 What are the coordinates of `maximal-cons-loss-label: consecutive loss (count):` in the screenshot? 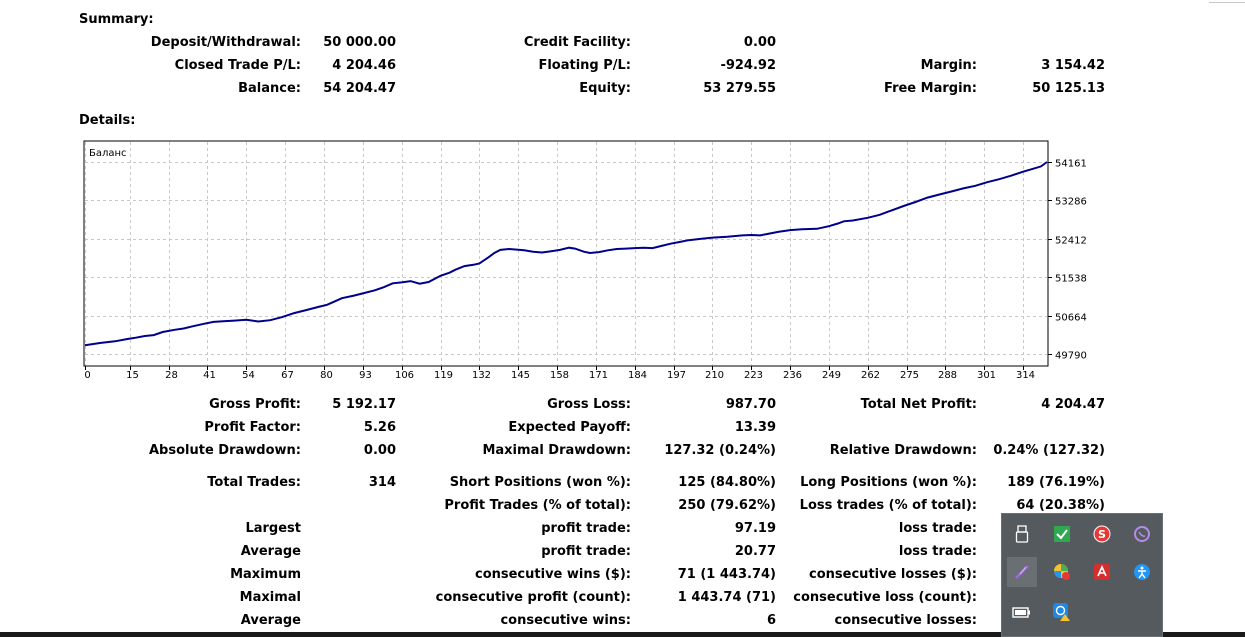 It's located at (885, 597).